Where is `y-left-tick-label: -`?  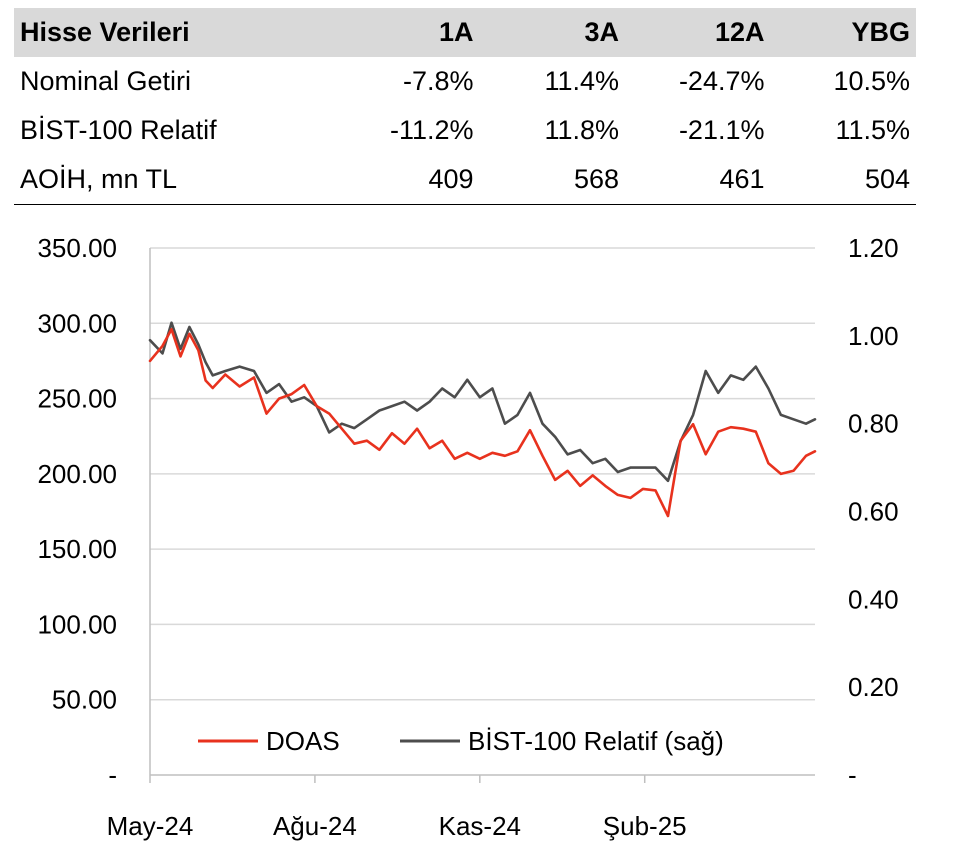
y-left-tick-label: - is located at coordinates (112, 775).